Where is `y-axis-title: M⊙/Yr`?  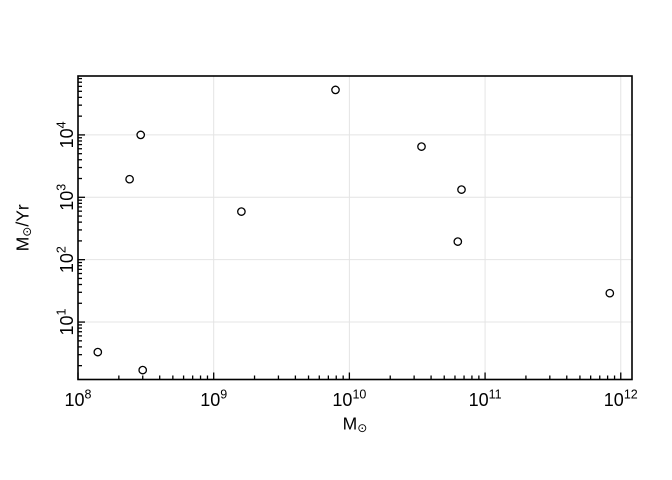 y-axis-title: M⊙/Yr is located at coordinates (24, 227).